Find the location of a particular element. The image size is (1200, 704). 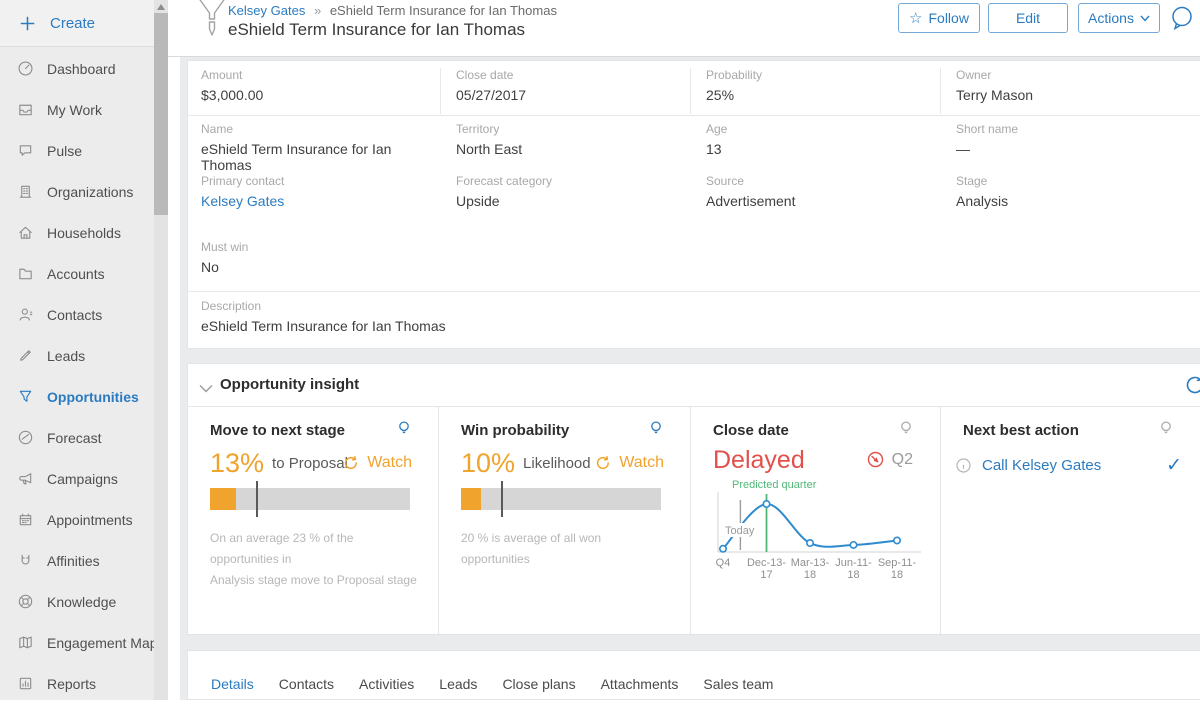

forecast-icon is located at coordinates (25, 437).